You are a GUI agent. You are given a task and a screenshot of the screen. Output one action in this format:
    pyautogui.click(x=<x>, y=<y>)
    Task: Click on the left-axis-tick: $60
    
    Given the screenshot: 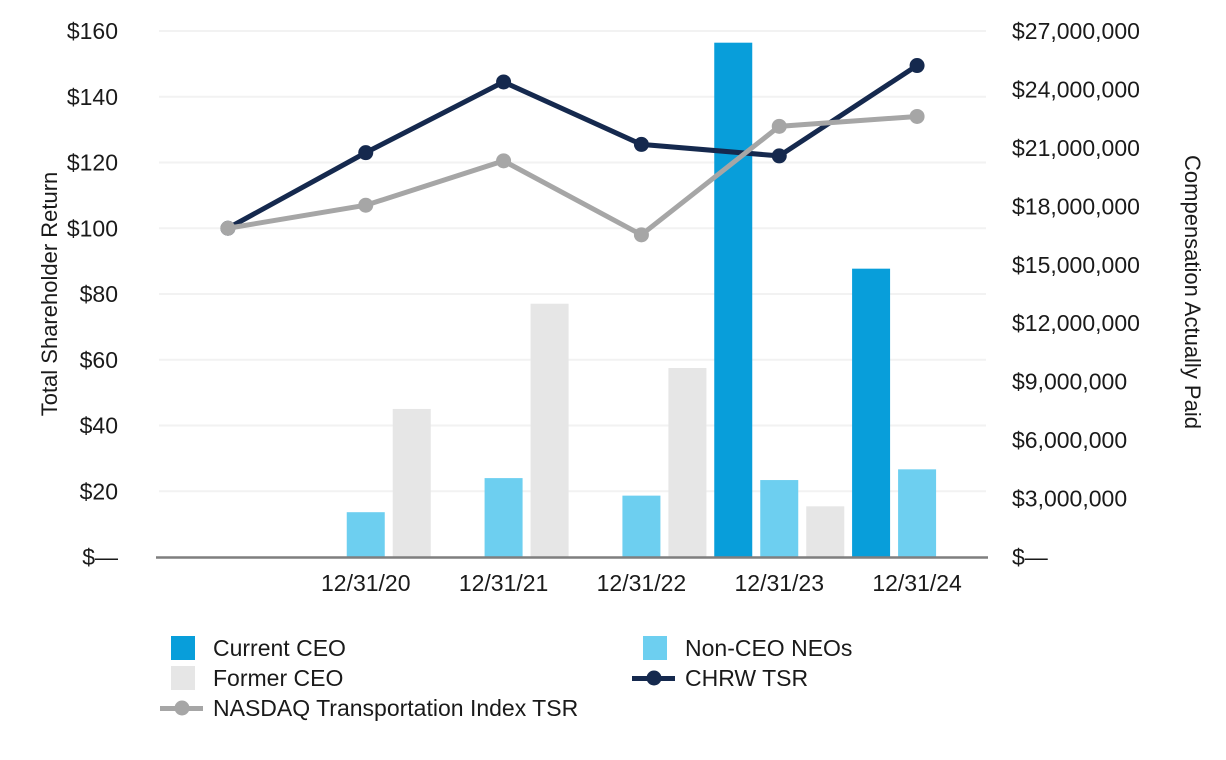 What is the action you would take?
    pyautogui.click(x=99, y=360)
    